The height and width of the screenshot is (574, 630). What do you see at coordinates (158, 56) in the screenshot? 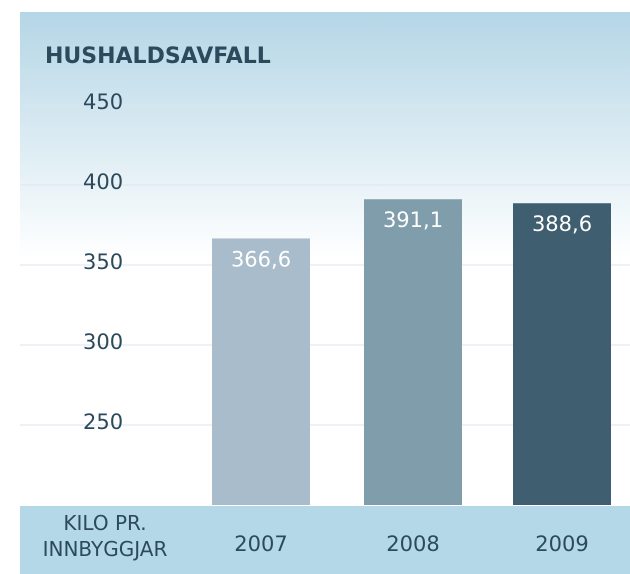
I see `chart-title: HUSHALDSAVFALL` at bounding box center [158, 56].